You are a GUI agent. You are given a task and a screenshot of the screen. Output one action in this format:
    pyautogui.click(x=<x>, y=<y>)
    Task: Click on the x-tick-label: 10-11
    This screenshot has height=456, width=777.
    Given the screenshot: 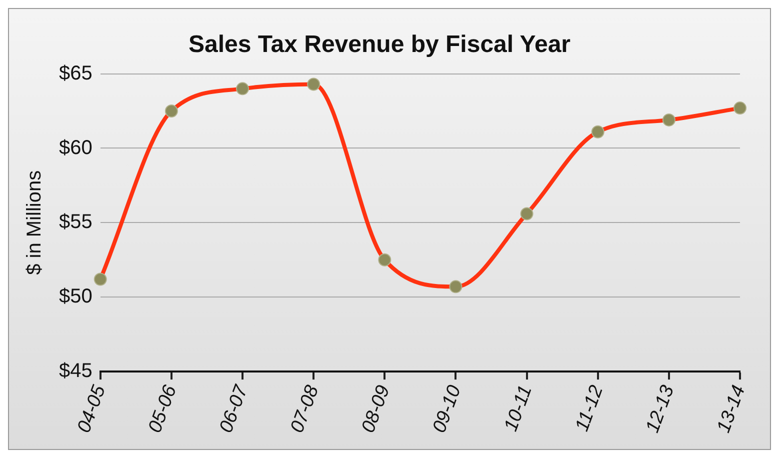 What is the action you would take?
    pyautogui.click(x=518, y=408)
    